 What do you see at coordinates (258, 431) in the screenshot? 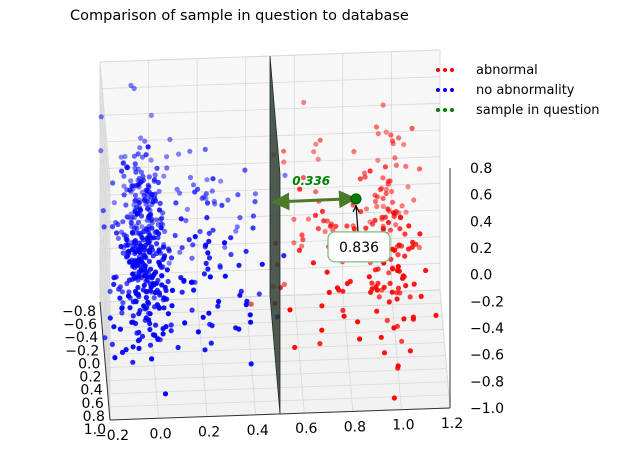
I see `x-tick-label: 0.4` at bounding box center [258, 431].